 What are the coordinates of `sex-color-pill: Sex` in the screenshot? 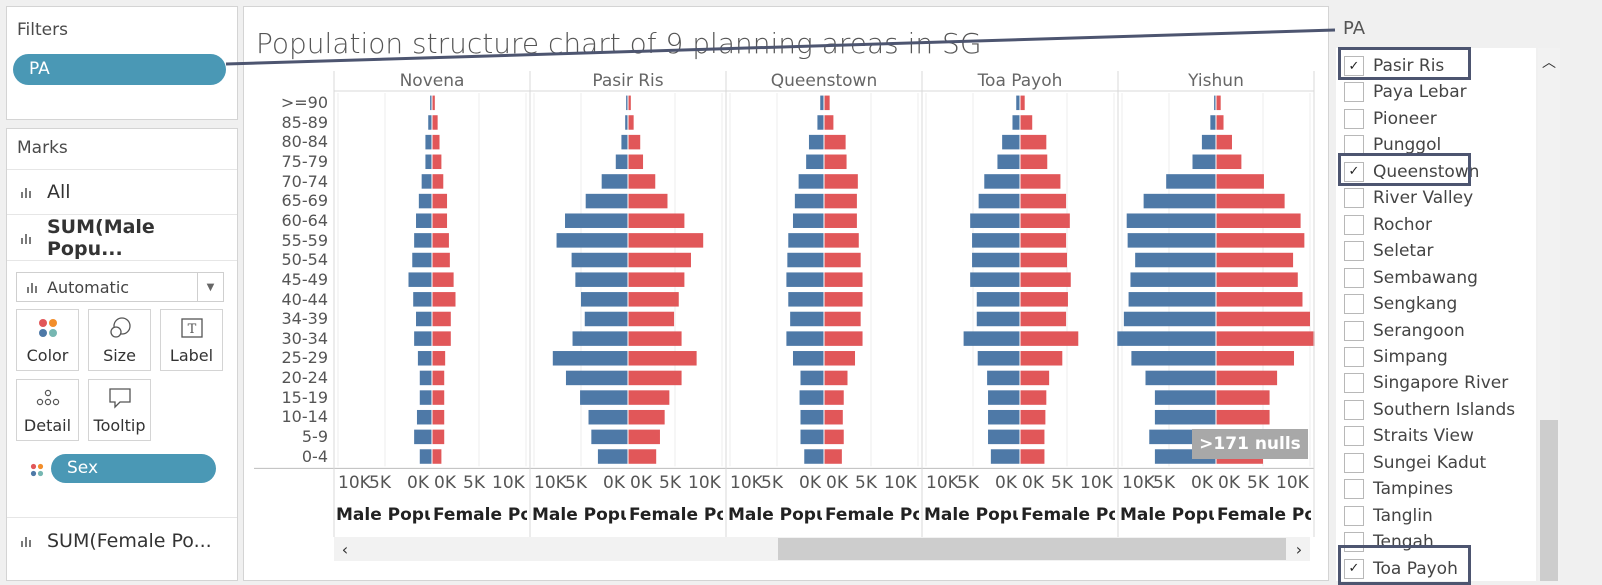 It's located at (133, 468).